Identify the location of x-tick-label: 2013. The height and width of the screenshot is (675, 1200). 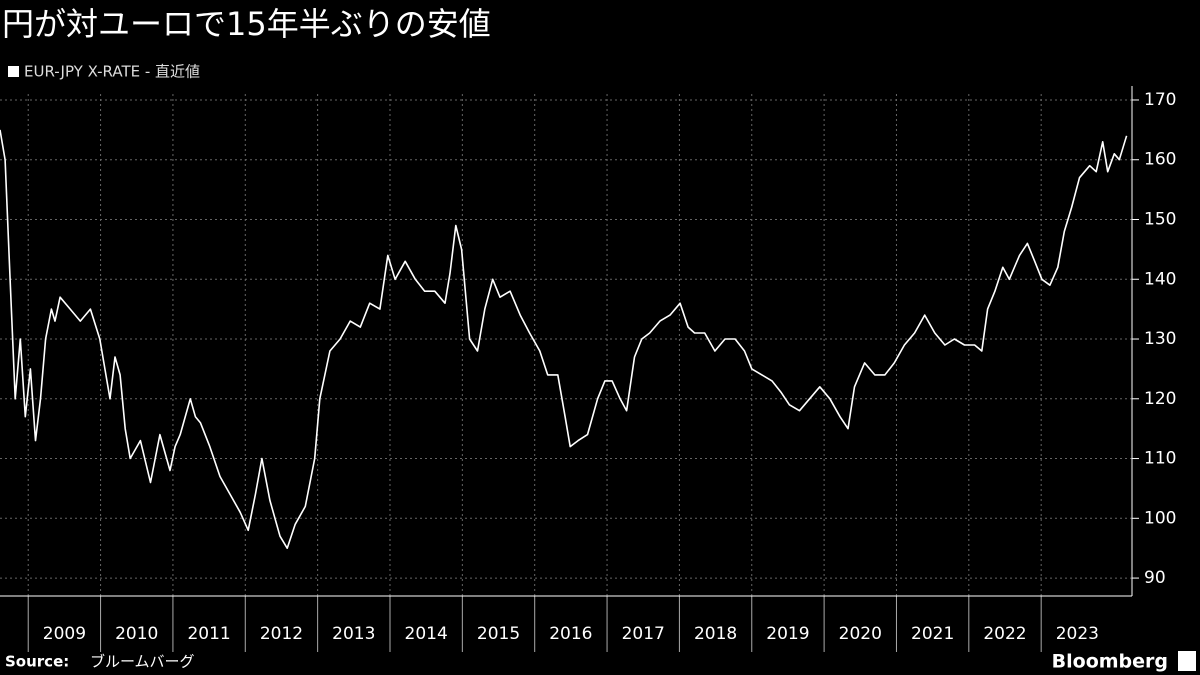
(353, 634).